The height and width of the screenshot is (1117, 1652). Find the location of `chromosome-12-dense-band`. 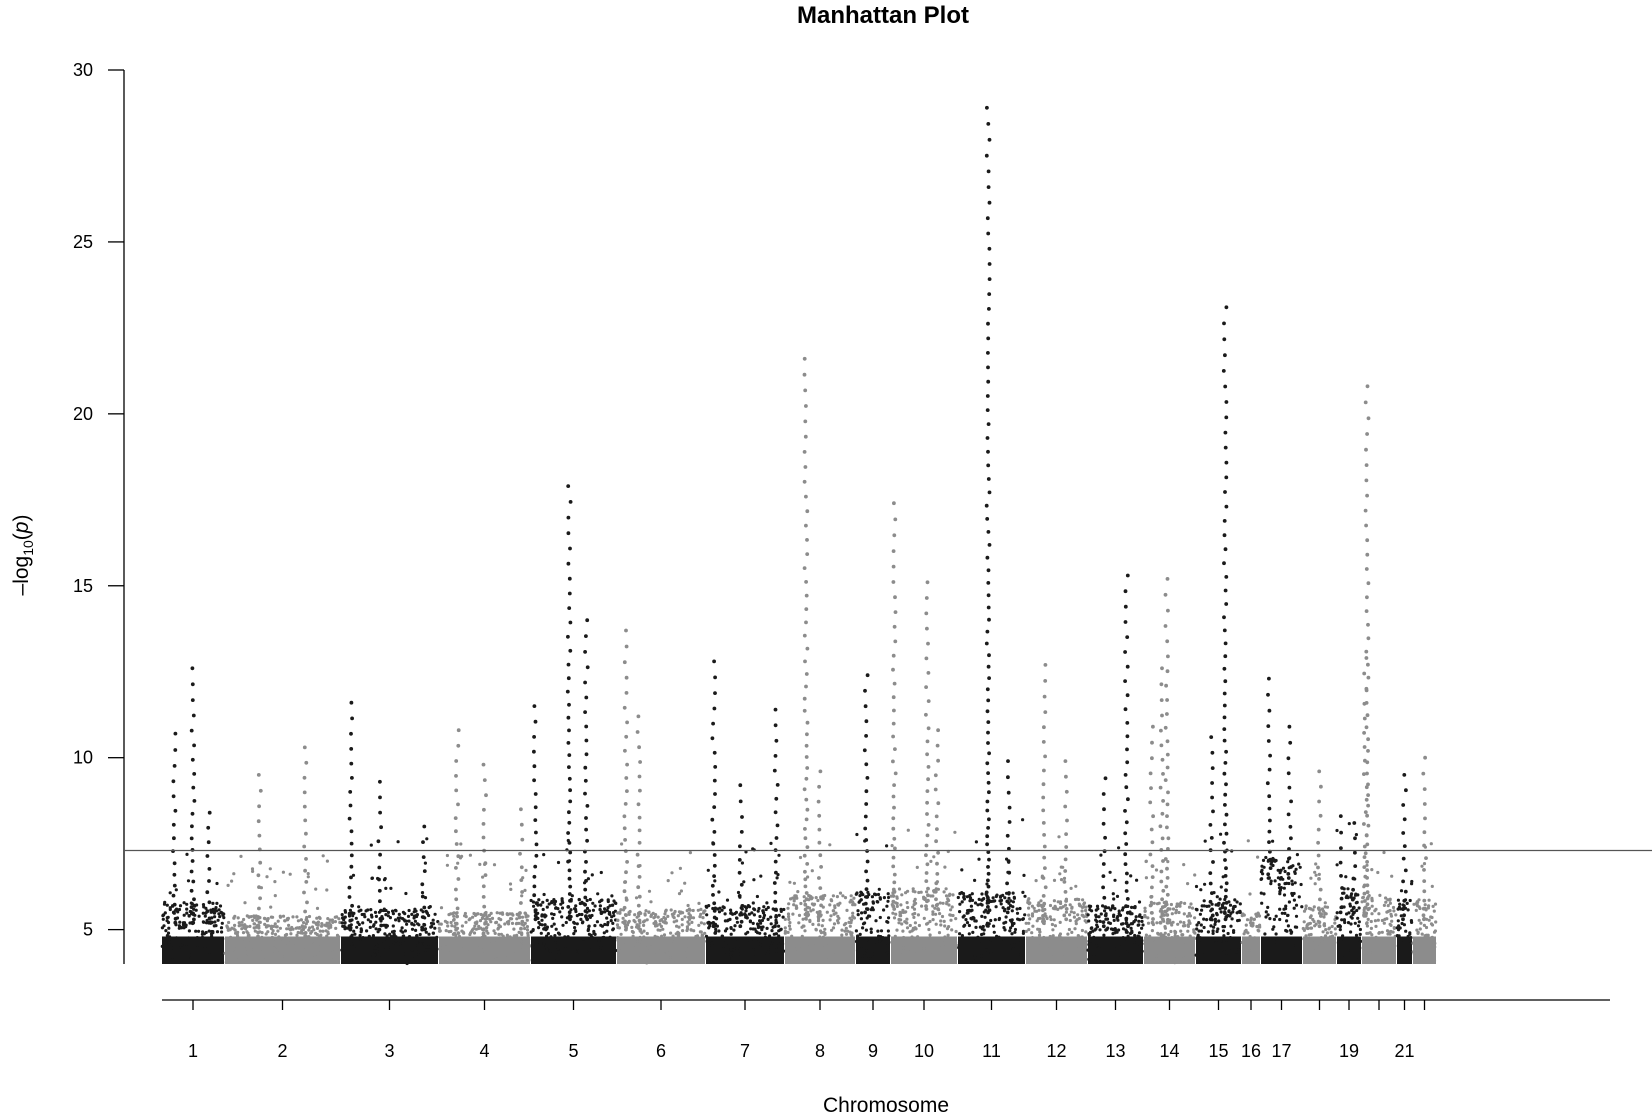

chromosome-12-dense-band is located at coordinates (1056, 950).